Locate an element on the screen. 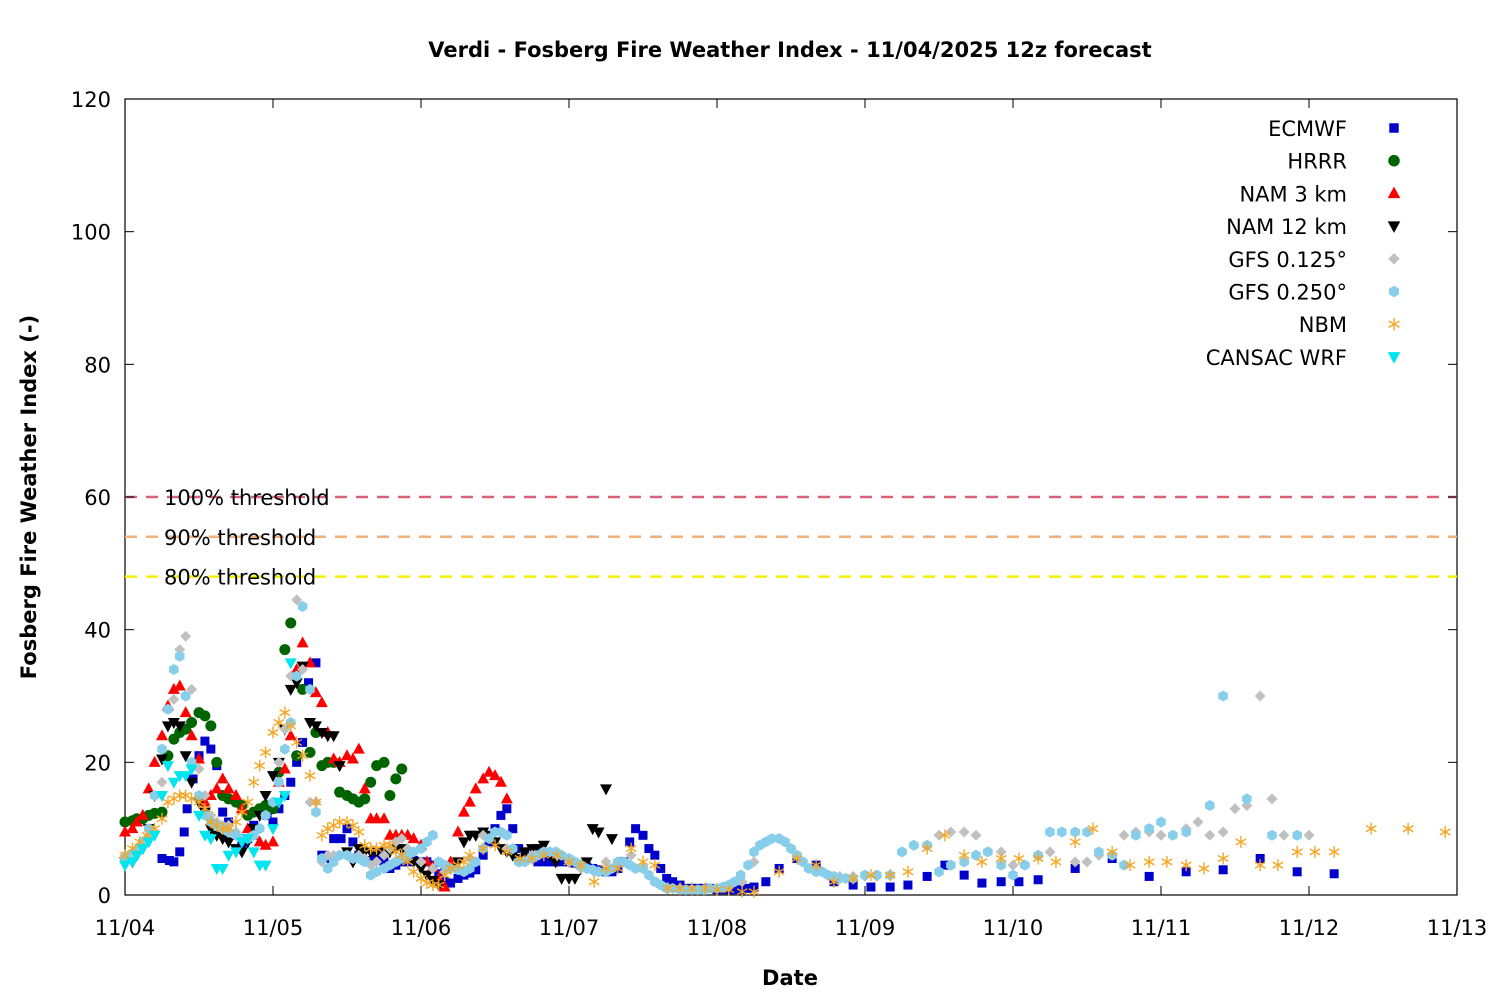 This screenshot has height=1004, width=1500. x-tick-label: 11/08 is located at coordinates (717, 928).